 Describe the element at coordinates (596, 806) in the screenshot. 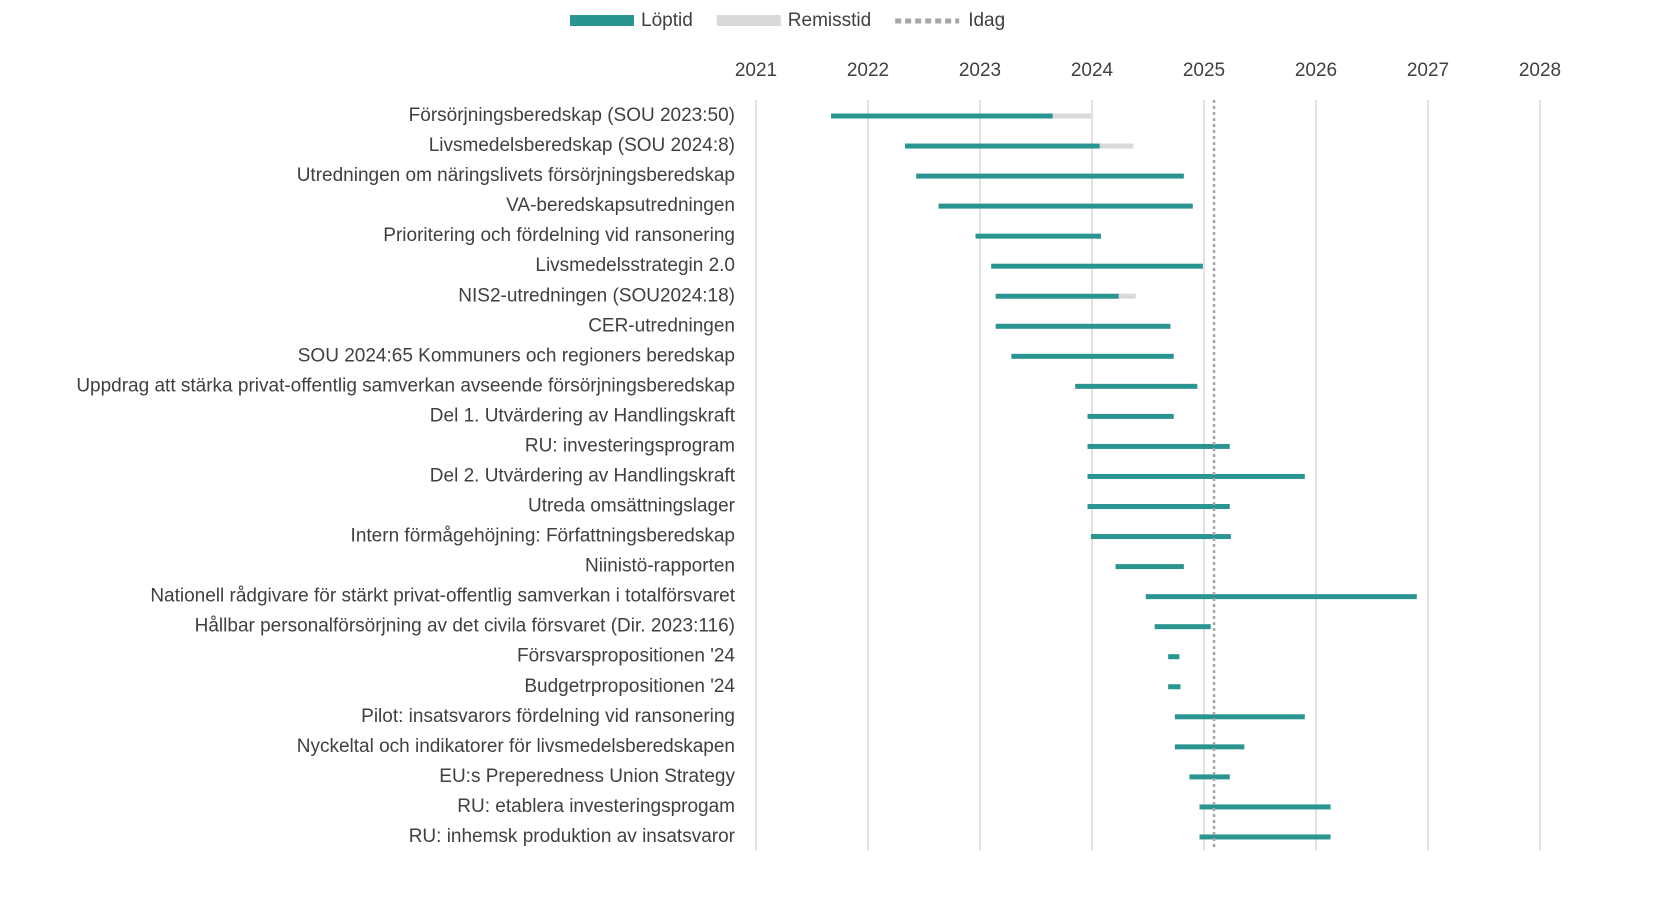

I see `y-tick-label: RU: etablera investeringsprogam` at that location.